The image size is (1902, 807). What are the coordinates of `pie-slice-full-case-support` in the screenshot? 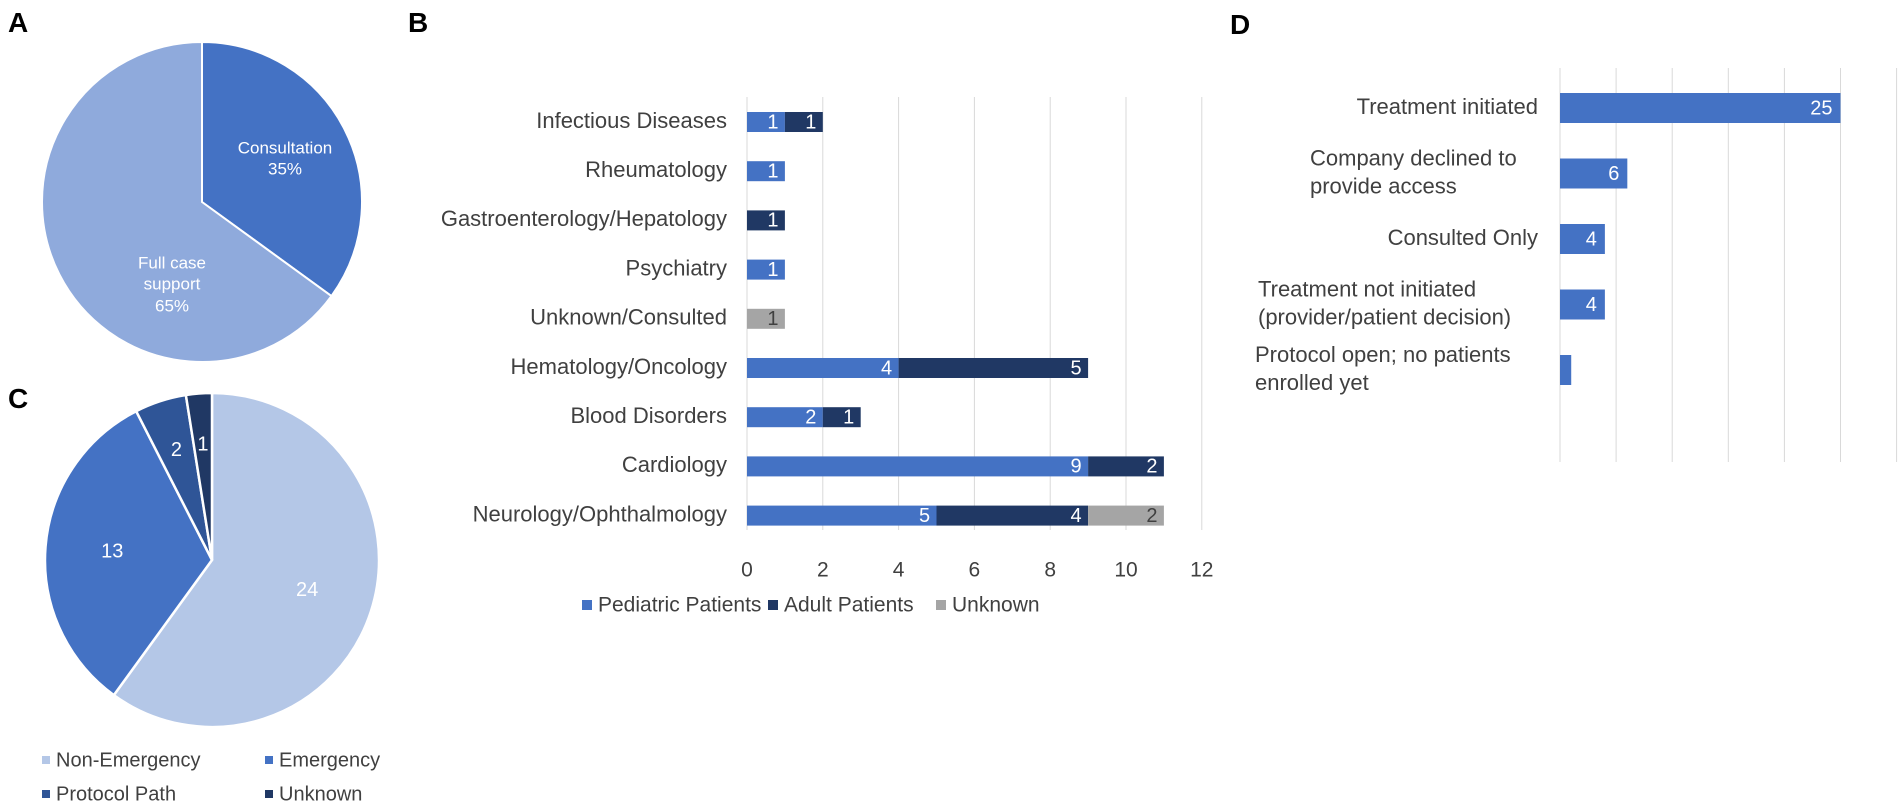 It's located at (187, 201).